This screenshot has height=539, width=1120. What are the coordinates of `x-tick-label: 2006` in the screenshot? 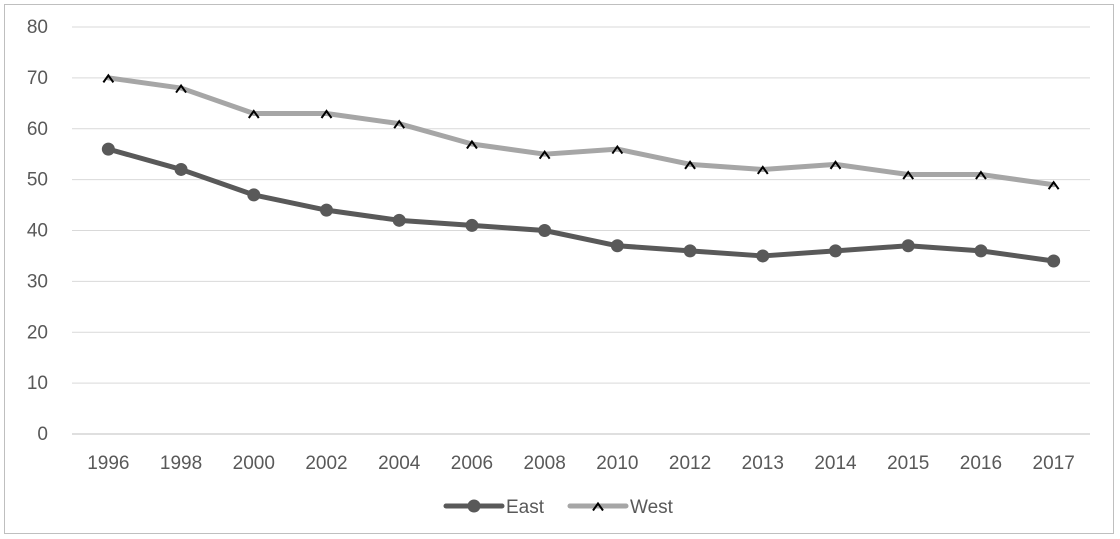 It's located at (472, 463).